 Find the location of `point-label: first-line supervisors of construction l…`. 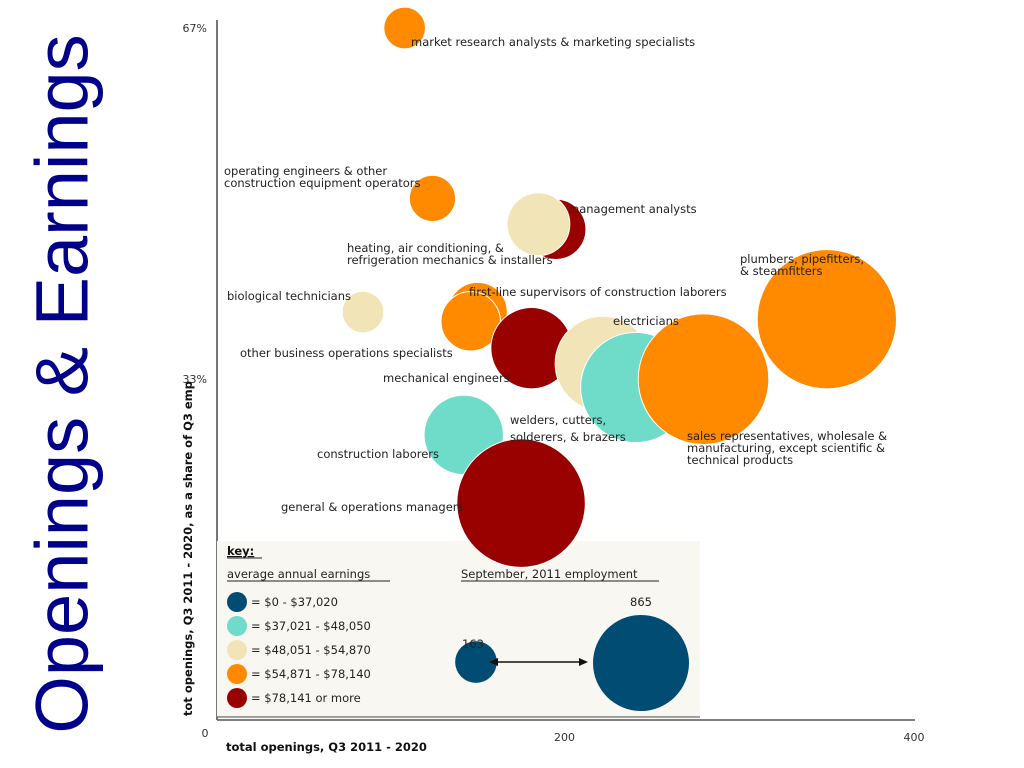

point-label: first-line supervisors of construction l… is located at coordinates (598, 292).